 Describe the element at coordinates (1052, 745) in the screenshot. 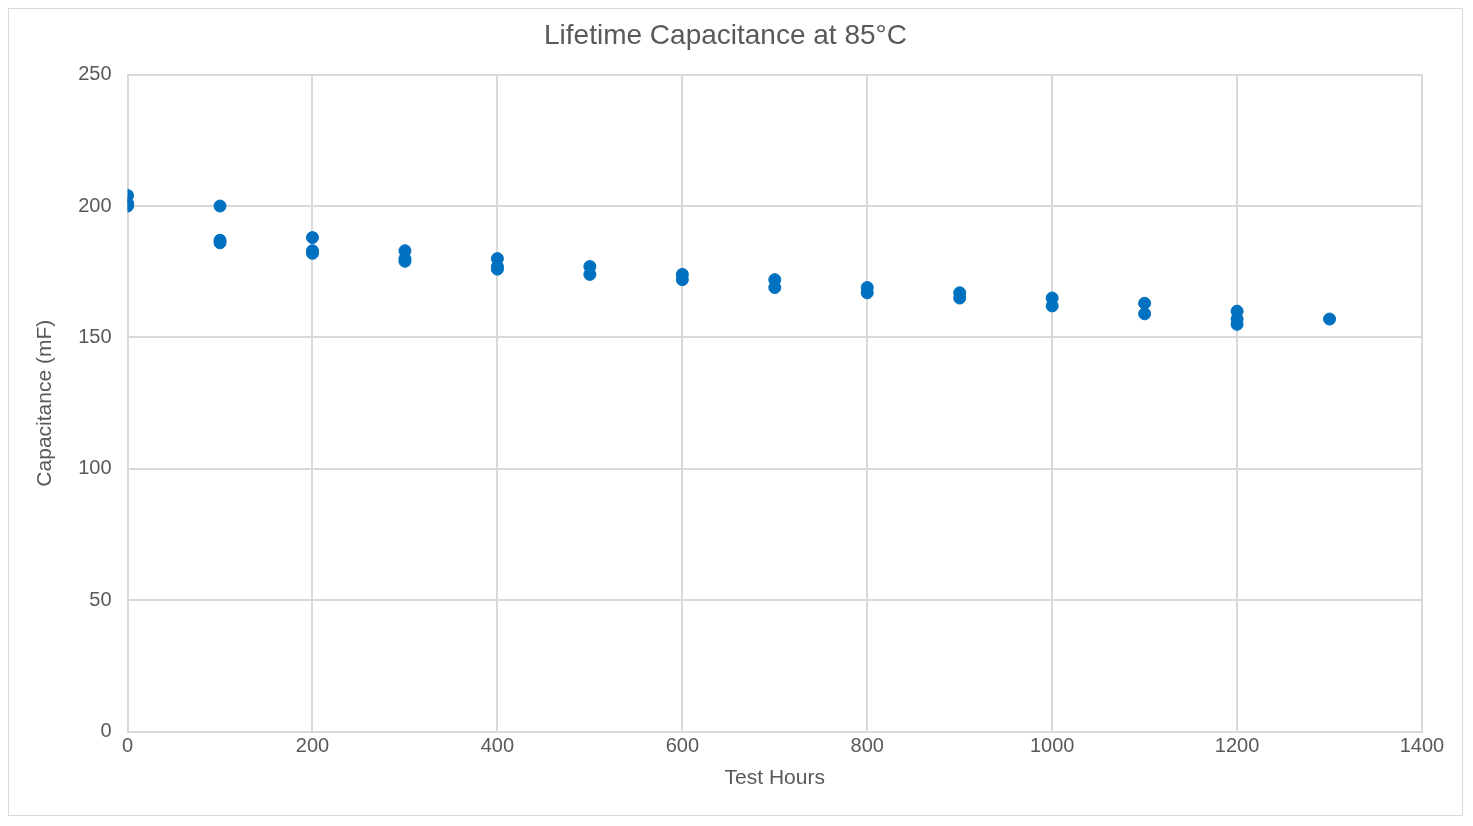

I see `x-tick-label: 1000` at that location.